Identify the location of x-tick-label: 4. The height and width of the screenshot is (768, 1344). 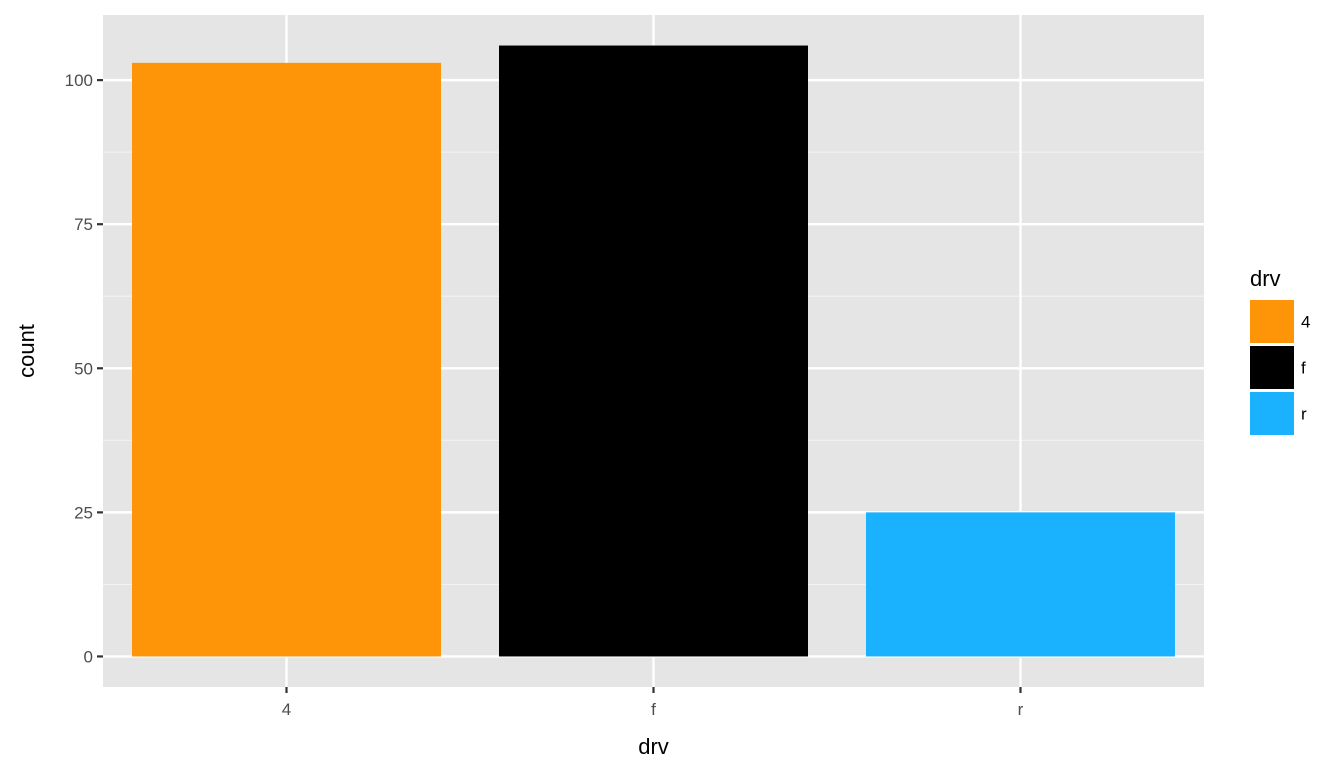
(286, 709).